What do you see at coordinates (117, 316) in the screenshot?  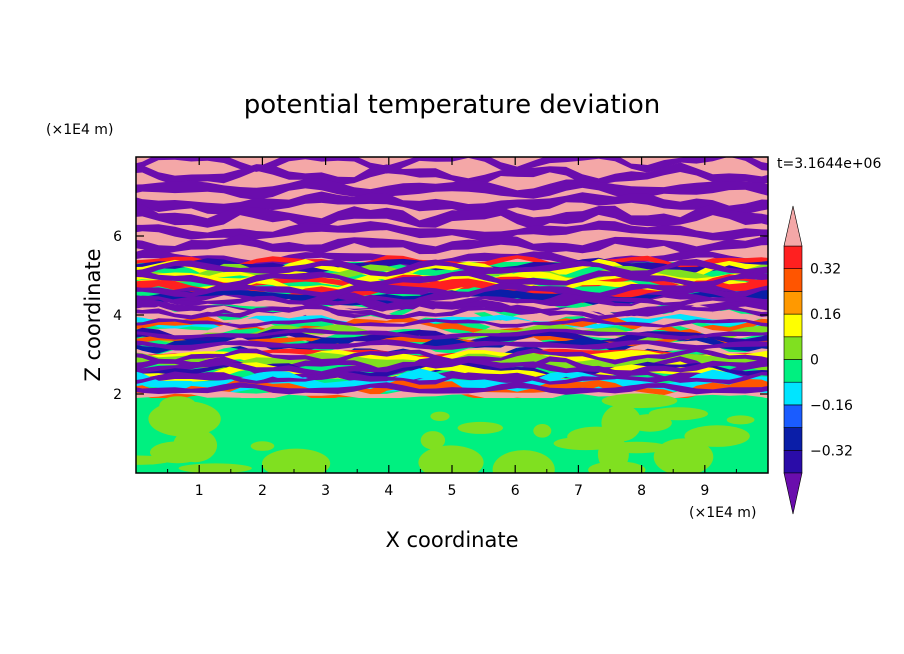 I see `y-tick-label: 4` at bounding box center [117, 316].